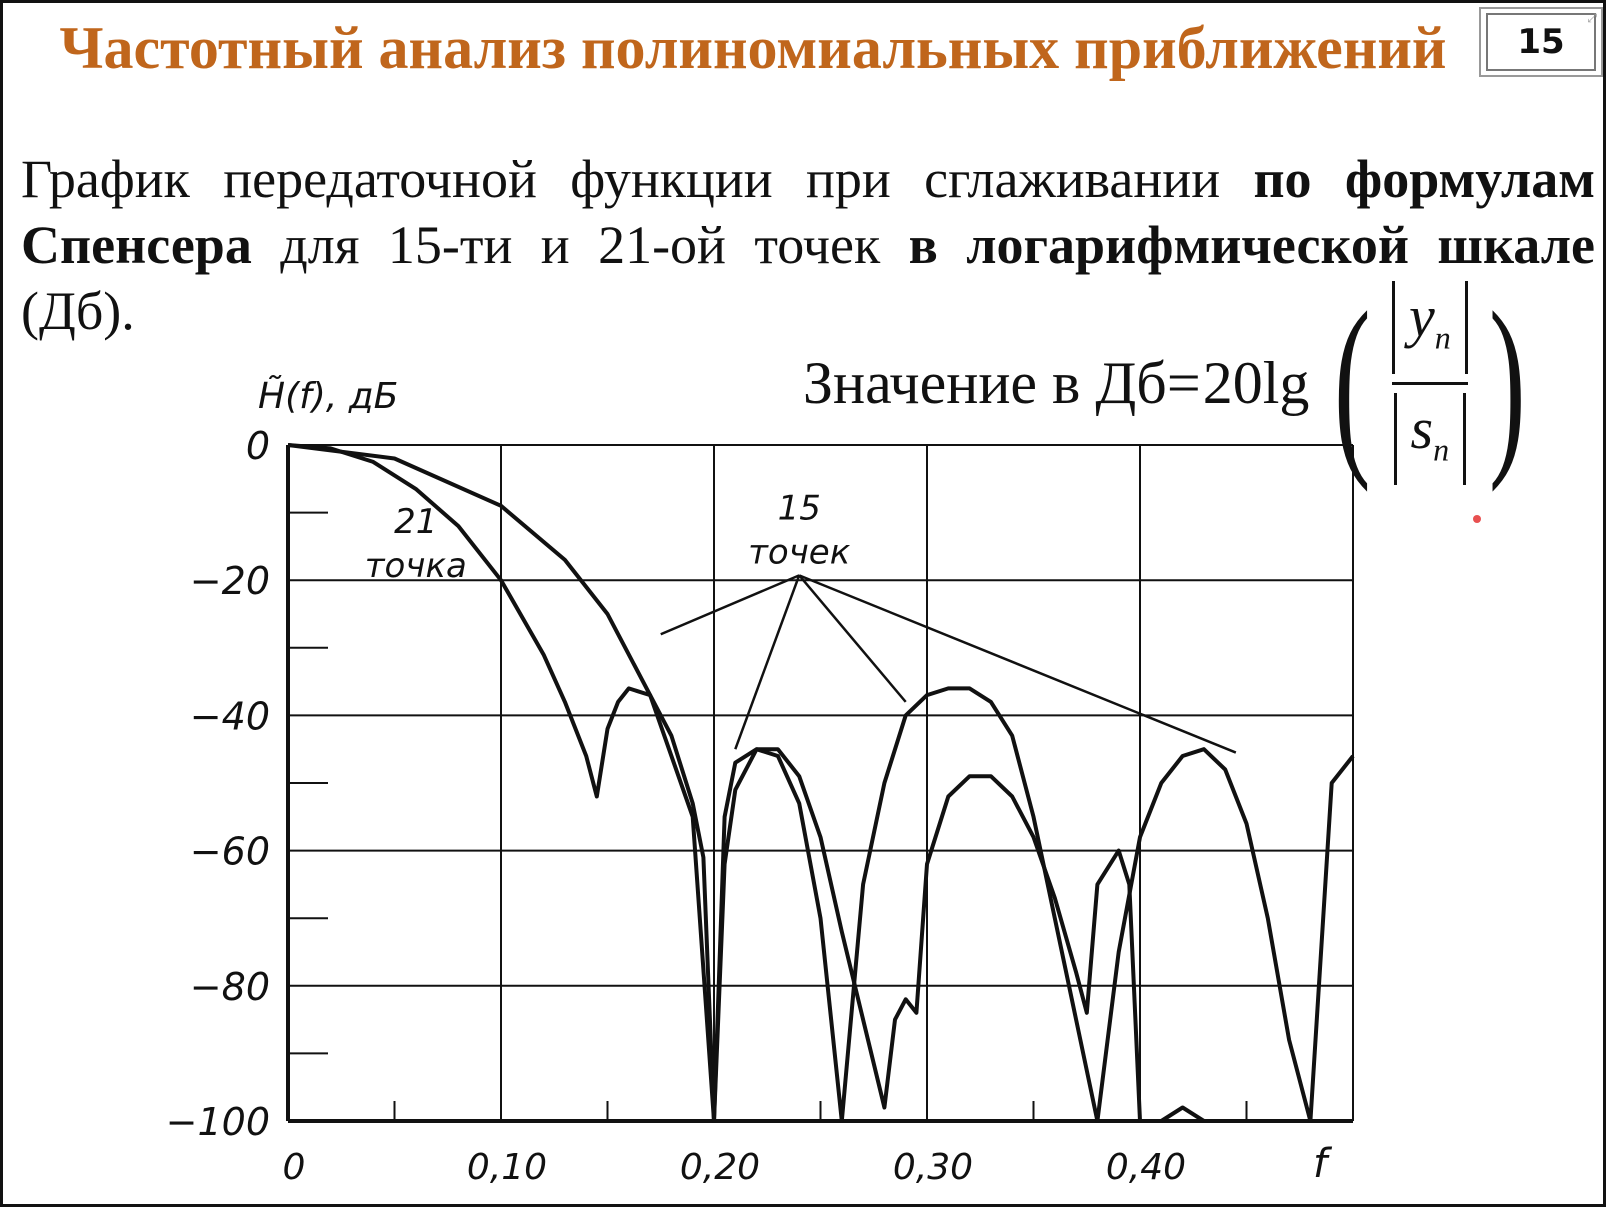 Image resolution: width=1612 pixels, height=1213 pixels. I want to click on x-tick-label: 0,10, so click(507, 1167).